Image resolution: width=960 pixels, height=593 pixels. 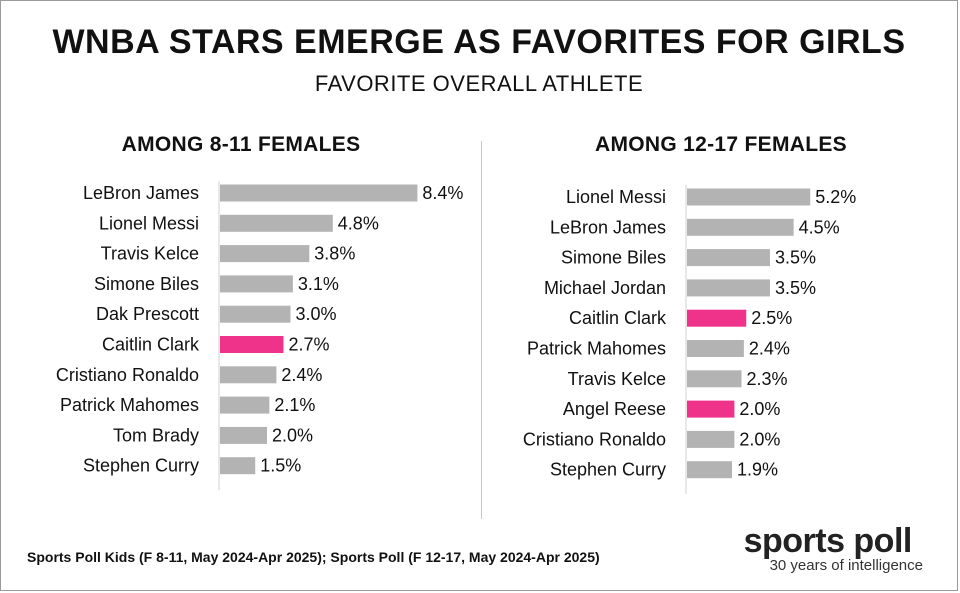 I want to click on data-label: 3.0%, so click(x=316, y=314).